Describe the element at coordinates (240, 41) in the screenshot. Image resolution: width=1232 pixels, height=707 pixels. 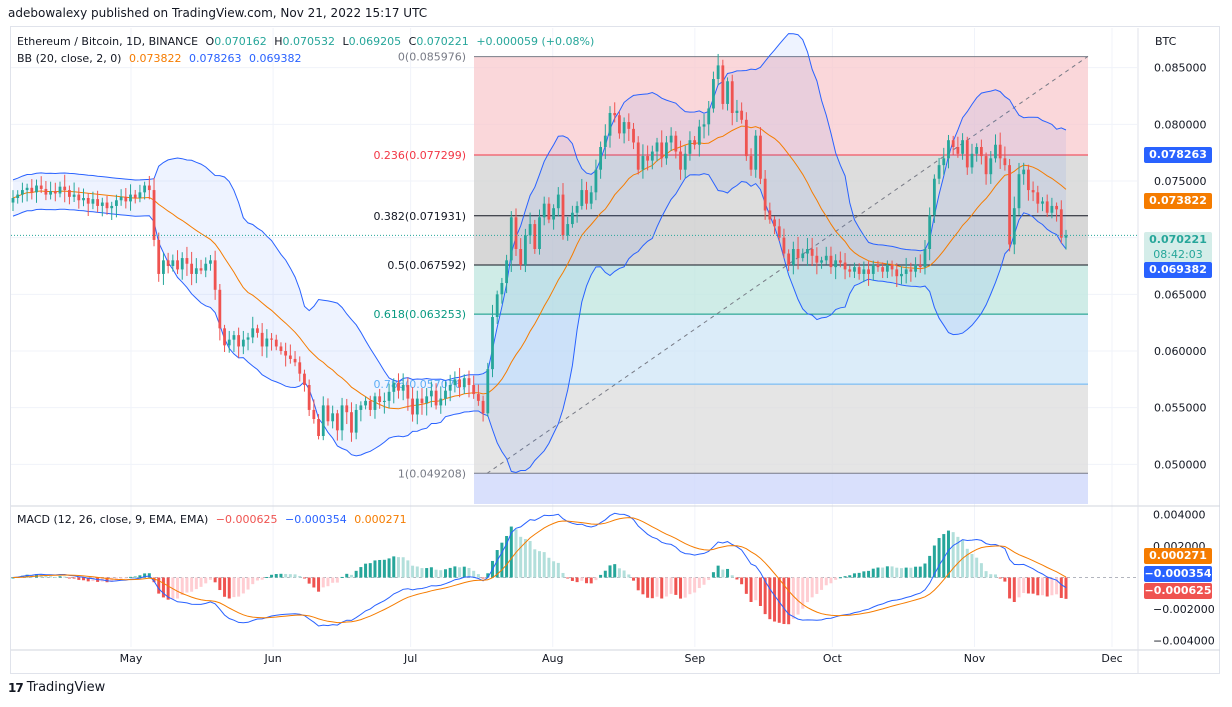
I see `open-value: 0.070162` at that location.